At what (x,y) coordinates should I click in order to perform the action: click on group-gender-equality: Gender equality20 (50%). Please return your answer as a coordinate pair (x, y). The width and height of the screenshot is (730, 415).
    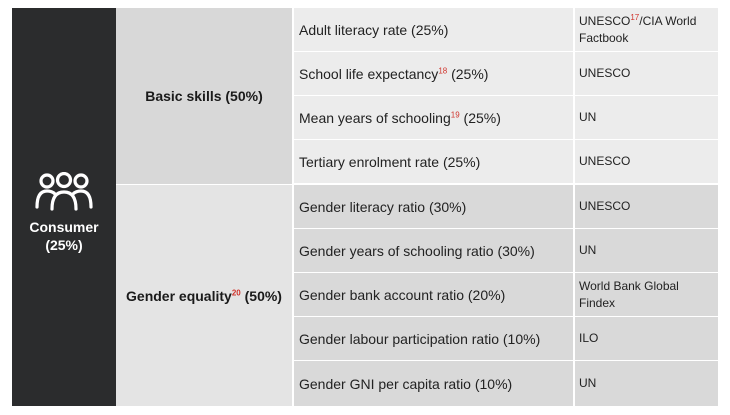
    Looking at the image, I should click on (204, 295).